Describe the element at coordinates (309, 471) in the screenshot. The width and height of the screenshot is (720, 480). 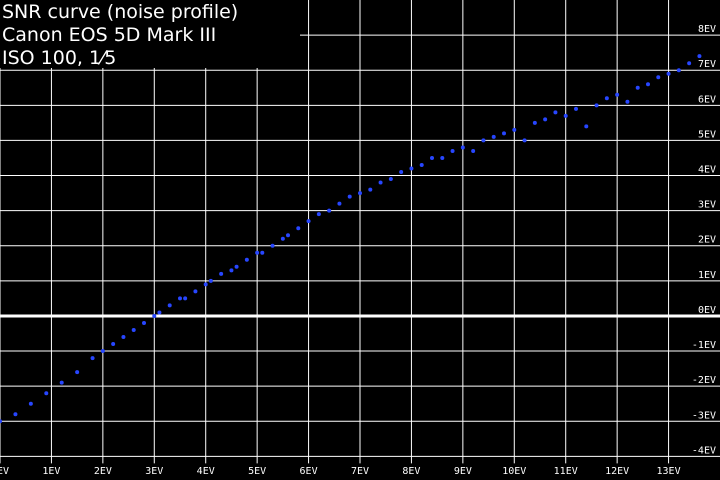
I see `x-tick-label: 6EV` at that location.